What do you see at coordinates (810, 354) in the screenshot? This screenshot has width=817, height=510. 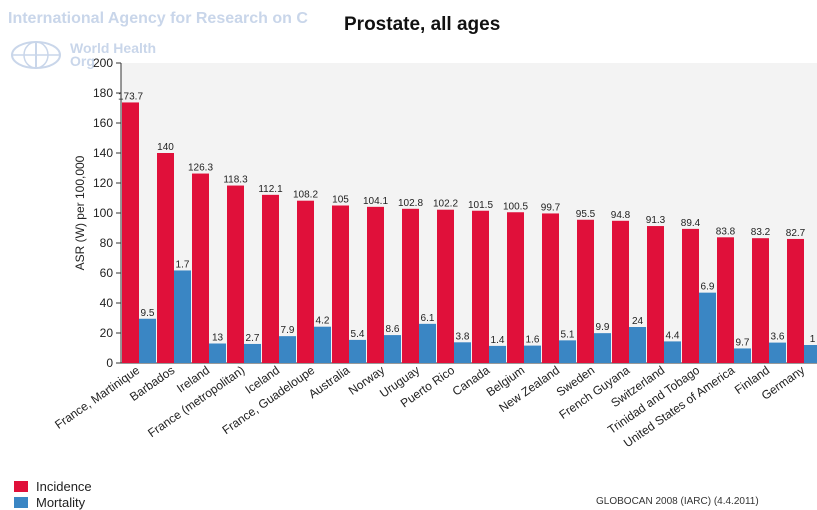 I see `bar-mortality-germany` at bounding box center [810, 354].